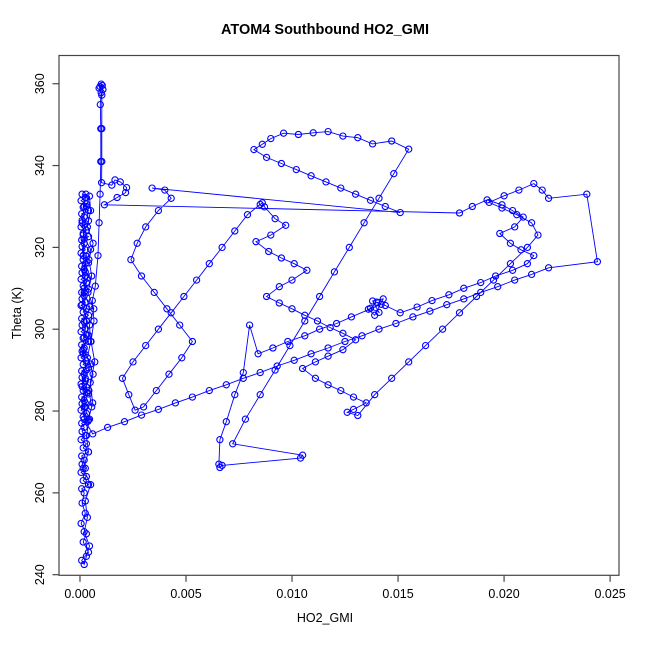 Image resolution: width=650 pixels, height=650 pixels. Describe the element at coordinates (79, 594) in the screenshot. I see `x-tick-label: 0.000` at that location.